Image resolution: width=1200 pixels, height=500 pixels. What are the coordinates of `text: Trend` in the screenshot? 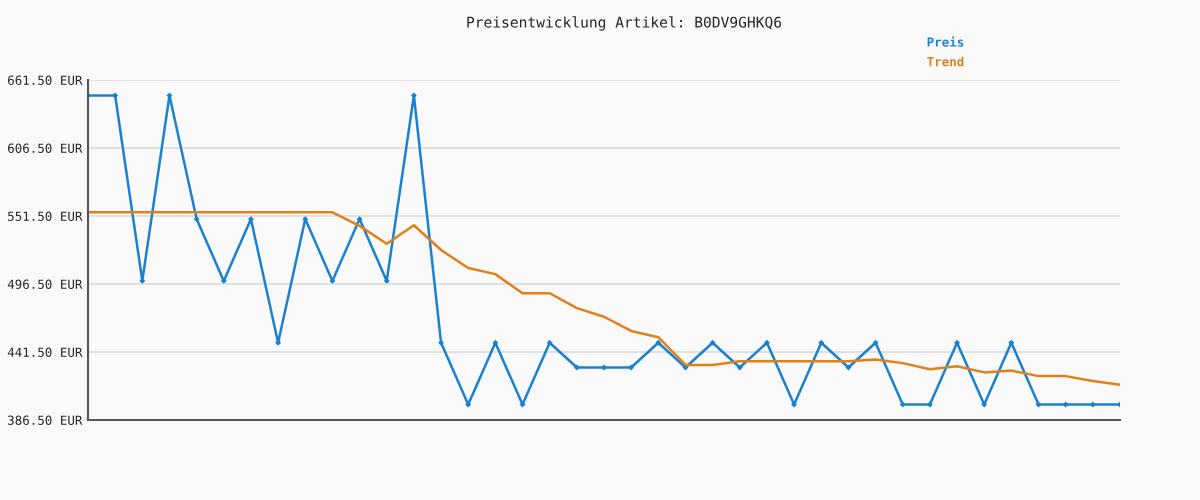 It's located at (945, 61).